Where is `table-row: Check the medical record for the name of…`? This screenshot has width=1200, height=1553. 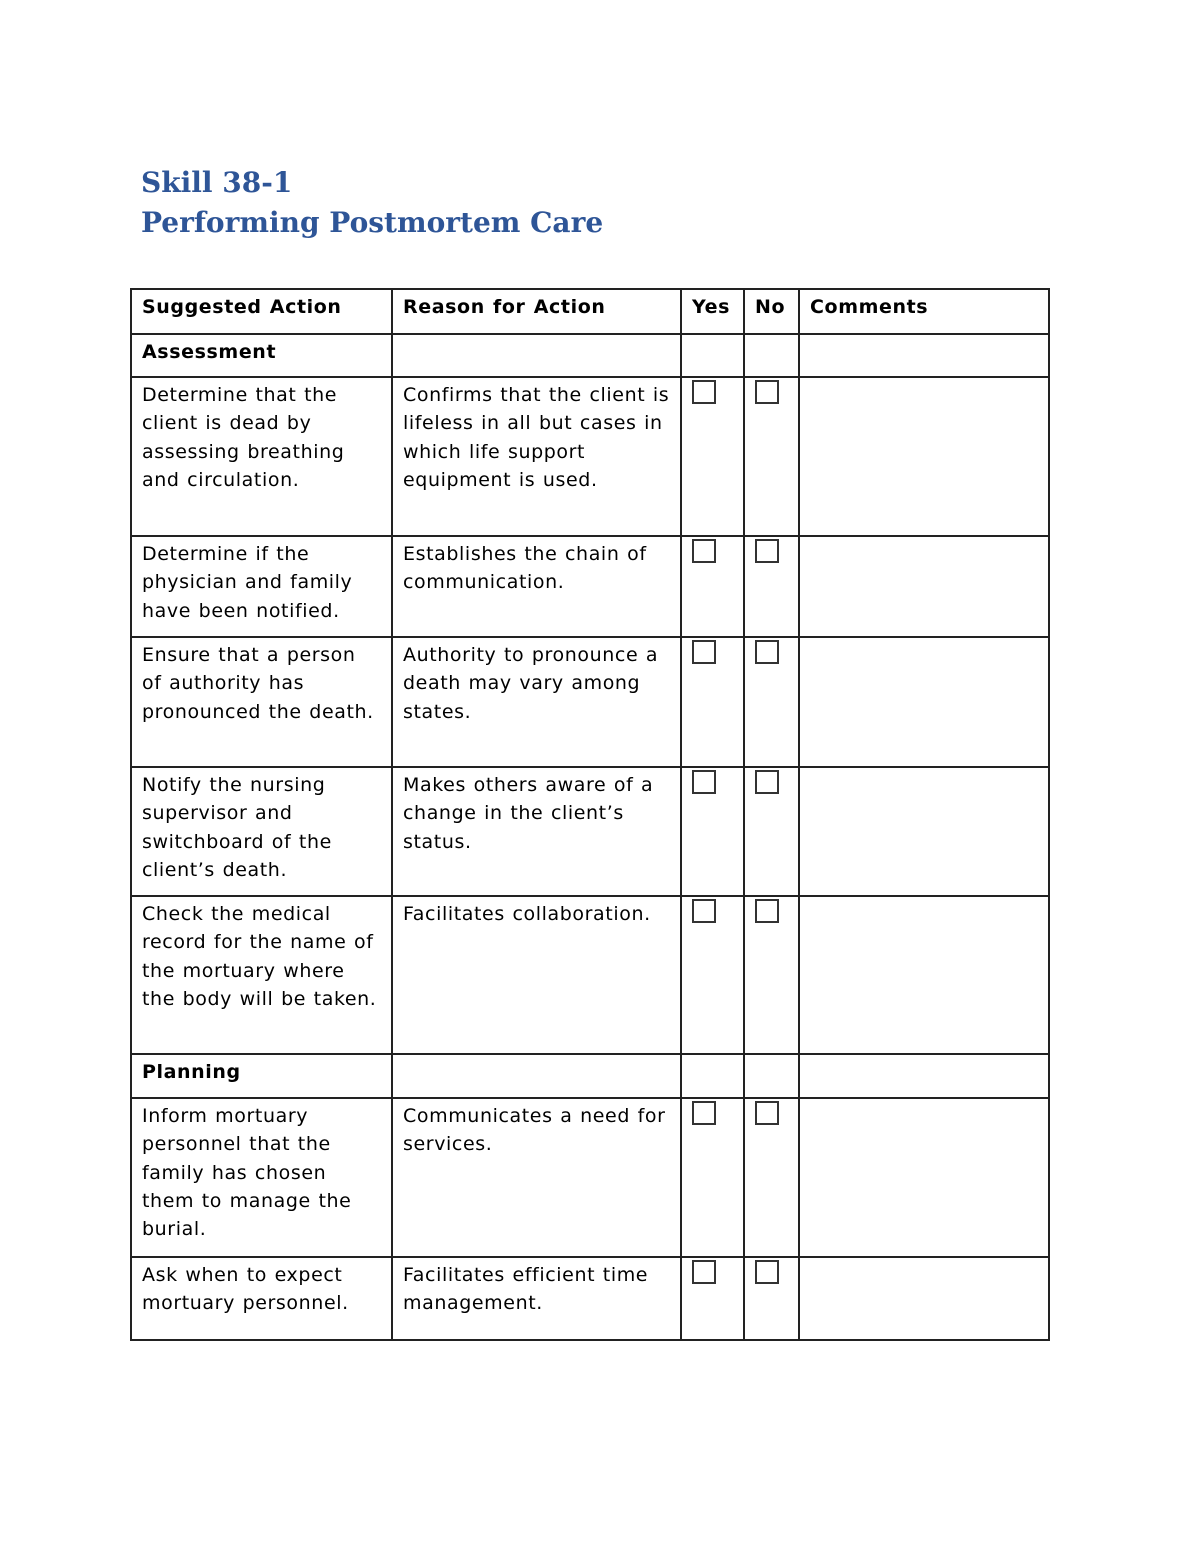
table-row: Check the medical record for the name of… is located at coordinates (590, 975).